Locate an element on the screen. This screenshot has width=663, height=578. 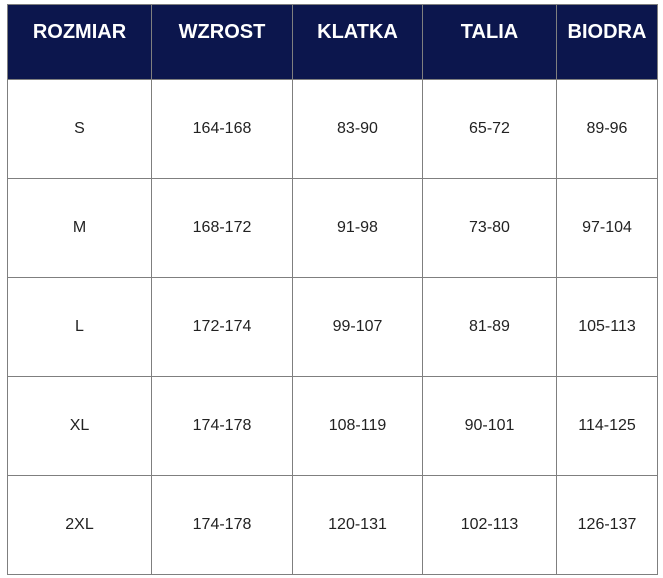
cell-hips: 114-125 is located at coordinates (607, 426).